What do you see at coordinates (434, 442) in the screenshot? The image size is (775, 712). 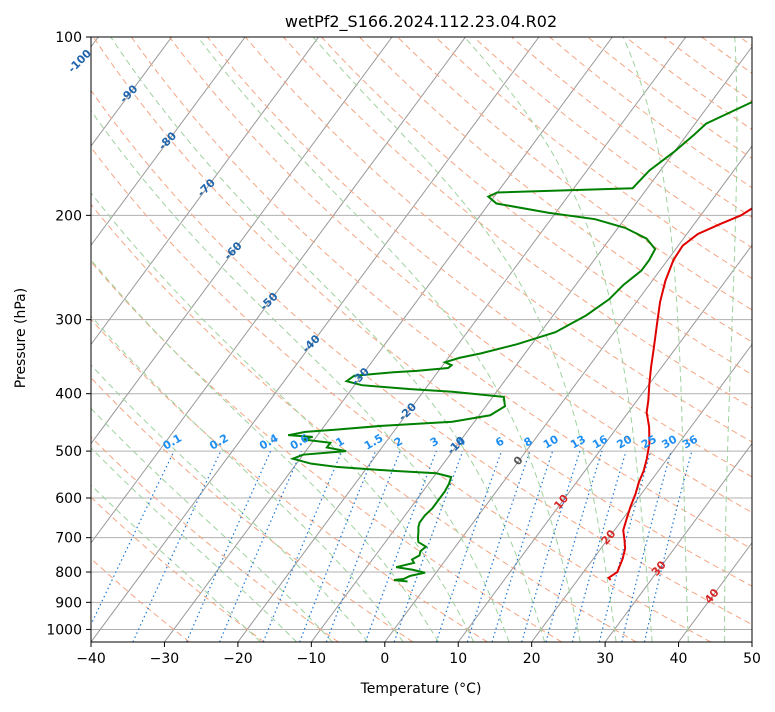 I see `mixing-ratio-label: 3` at bounding box center [434, 442].